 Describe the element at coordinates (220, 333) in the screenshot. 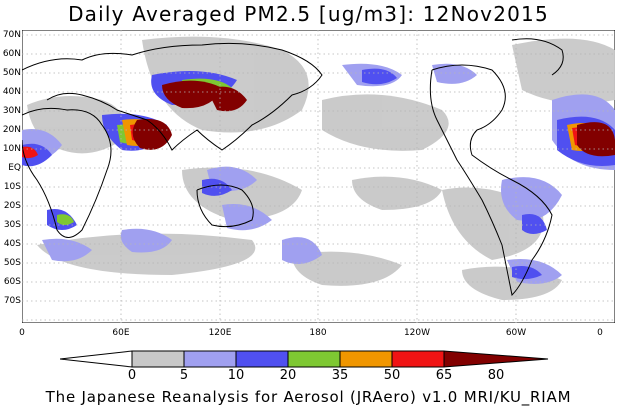

I see `lon-label: 120E` at that location.